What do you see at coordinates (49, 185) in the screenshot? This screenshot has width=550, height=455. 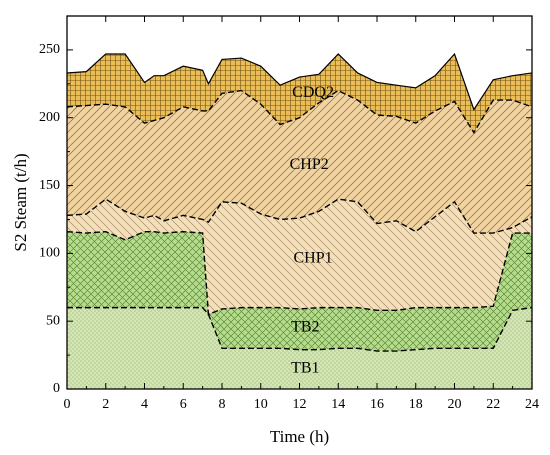 I see `y-tick-label: 150` at bounding box center [49, 185].